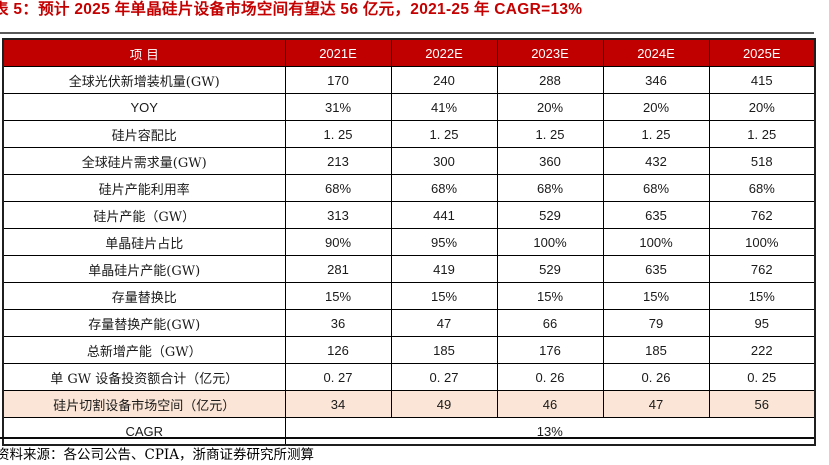 This screenshot has height=465, width=829. What do you see at coordinates (338, 52) in the screenshot?
I see `header-cell-2021e: 2021E` at bounding box center [338, 52].